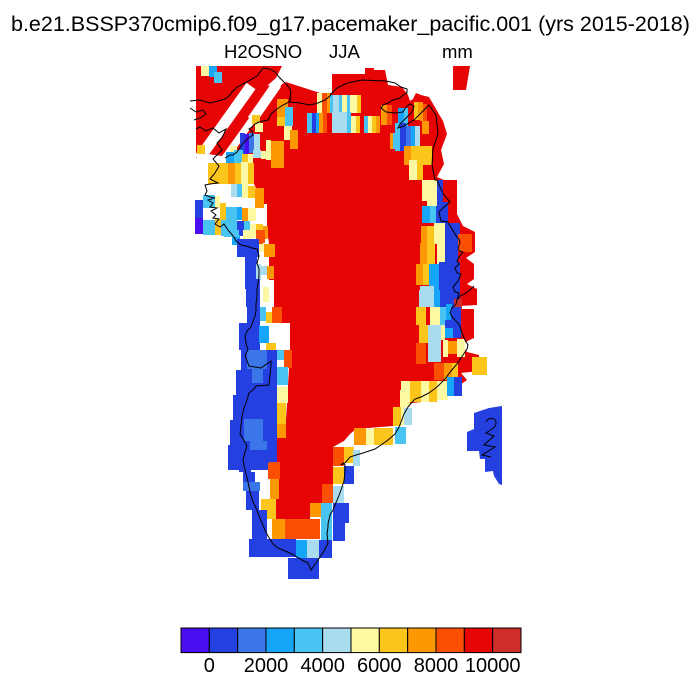  What do you see at coordinates (209, 666) in the screenshot?
I see `svg-text: 0` at bounding box center [209, 666].